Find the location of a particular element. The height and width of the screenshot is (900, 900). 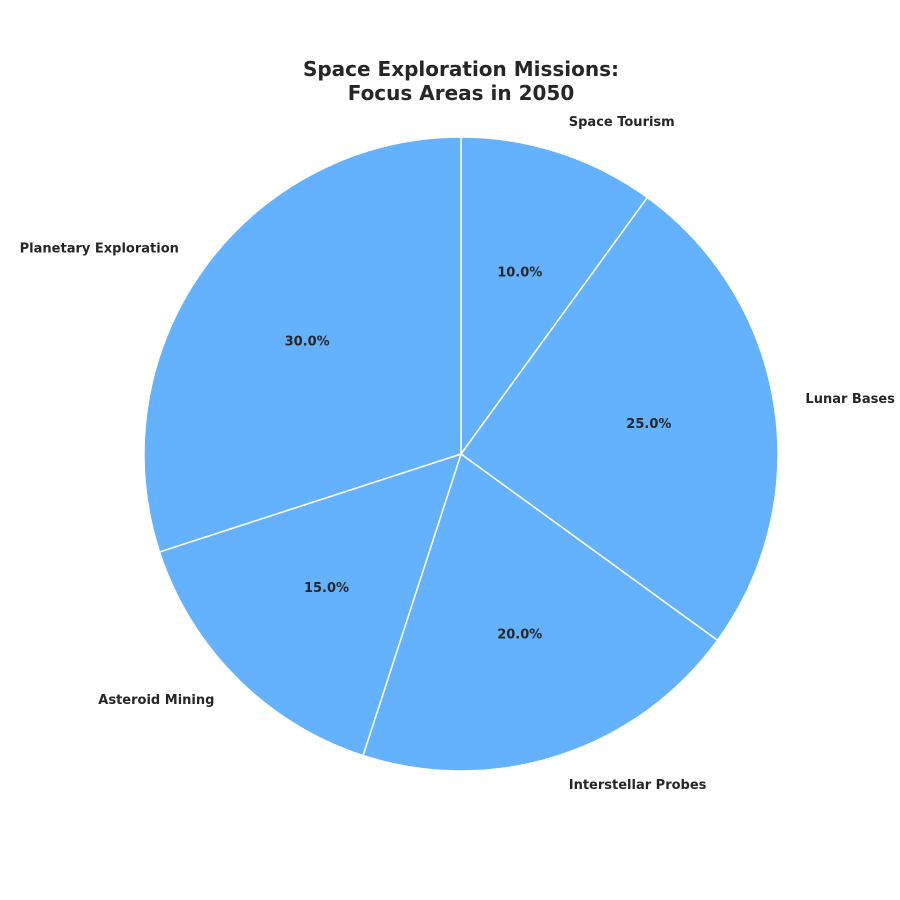

slice-percent-asteroid-mining: 15.0% is located at coordinates (326, 588).